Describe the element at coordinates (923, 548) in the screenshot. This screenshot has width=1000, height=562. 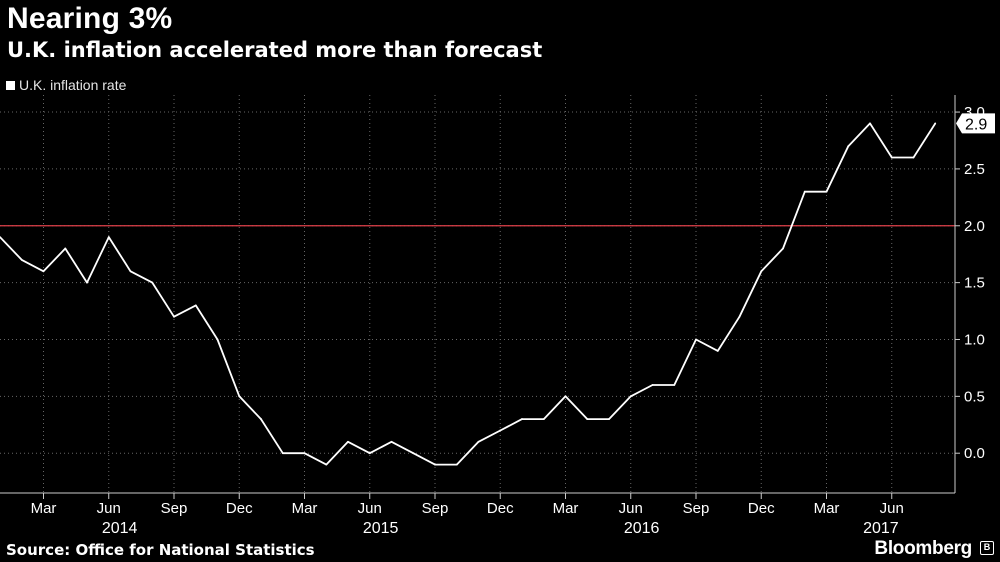
I see `brand-name: Bloomberg` at that location.